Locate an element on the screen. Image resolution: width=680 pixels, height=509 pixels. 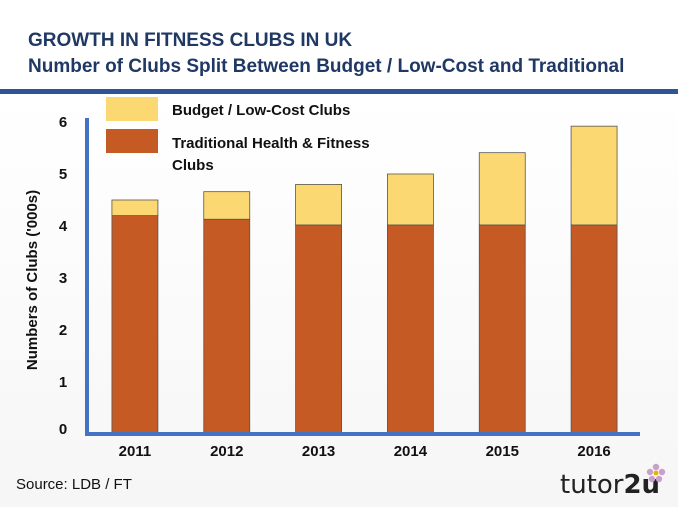
title-divider is located at coordinates (339, 91).